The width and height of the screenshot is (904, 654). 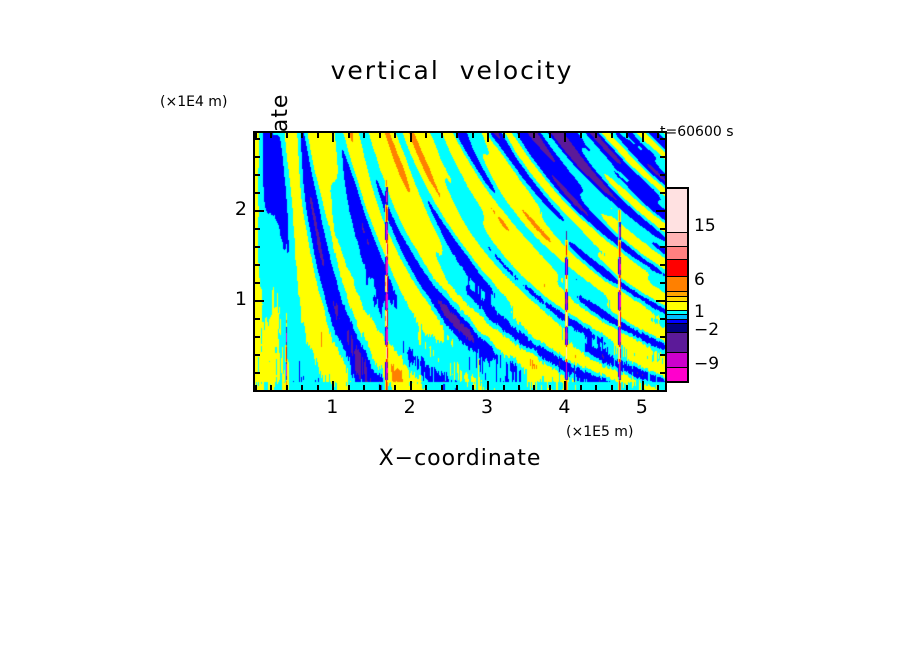 What do you see at coordinates (697, 132) in the screenshot?
I see `time-annotation: t=60600 s` at bounding box center [697, 132].